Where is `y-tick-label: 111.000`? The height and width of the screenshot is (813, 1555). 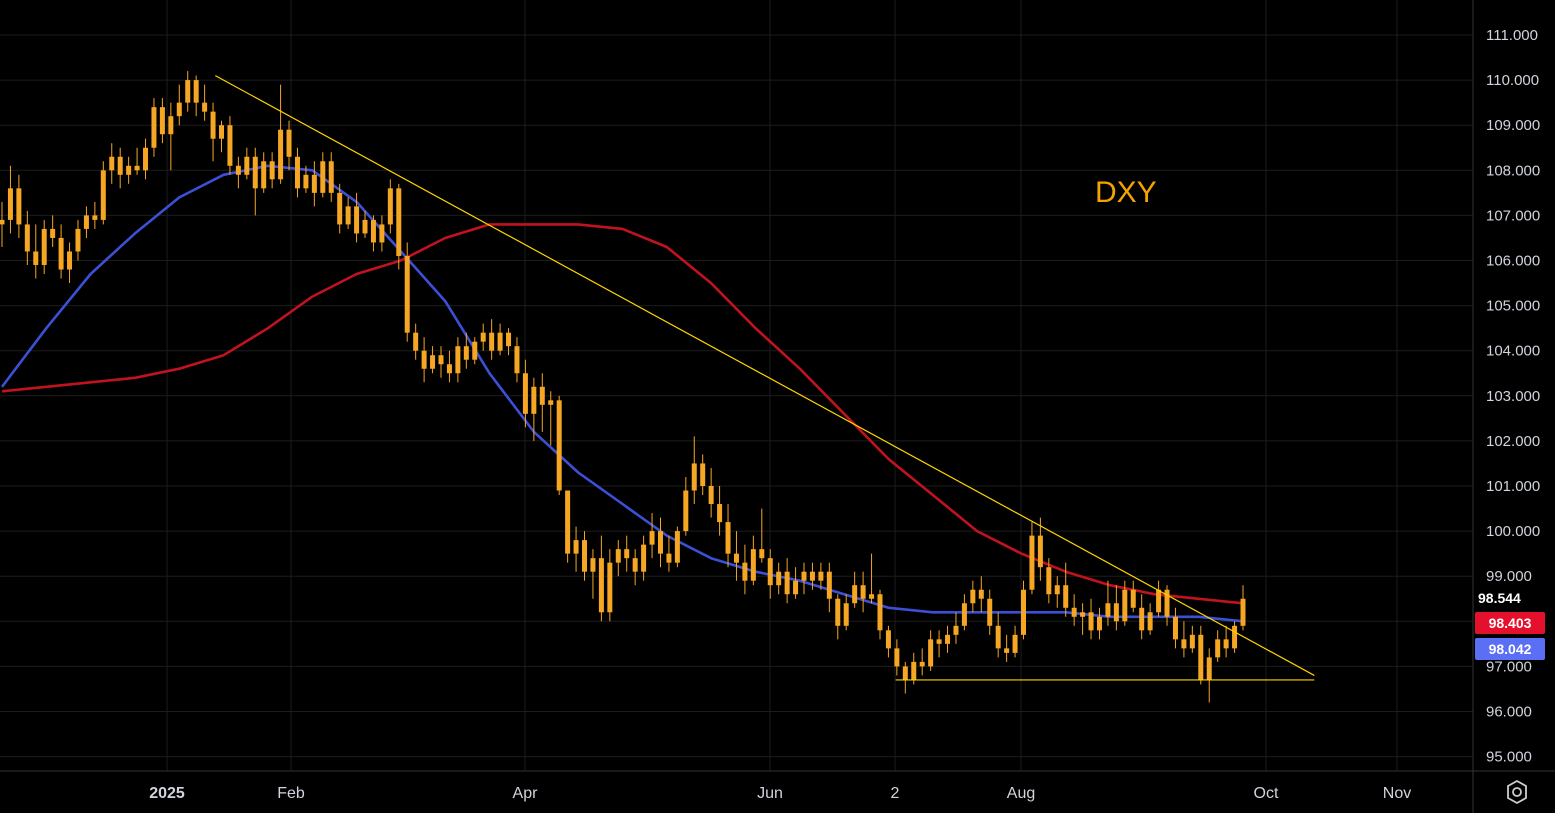 y-tick-label: 111.000 is located at coordinates (1512, 35).